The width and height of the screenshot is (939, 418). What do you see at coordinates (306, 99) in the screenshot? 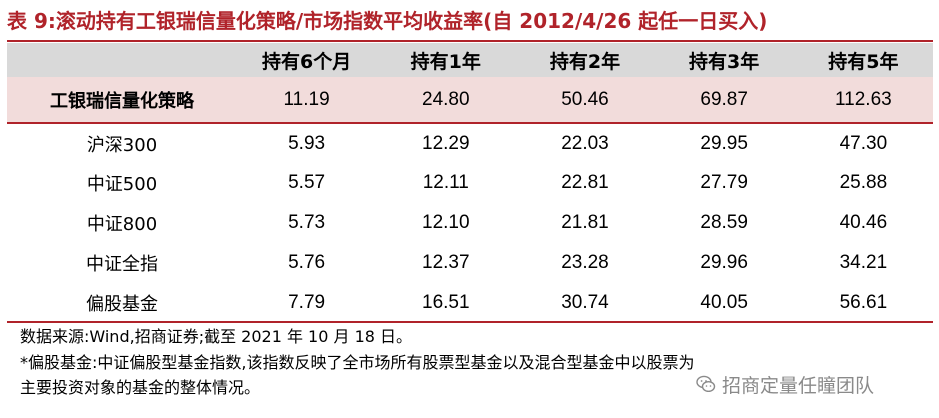
I see `table-cell: 11.19` at bounding box center [306, 99].